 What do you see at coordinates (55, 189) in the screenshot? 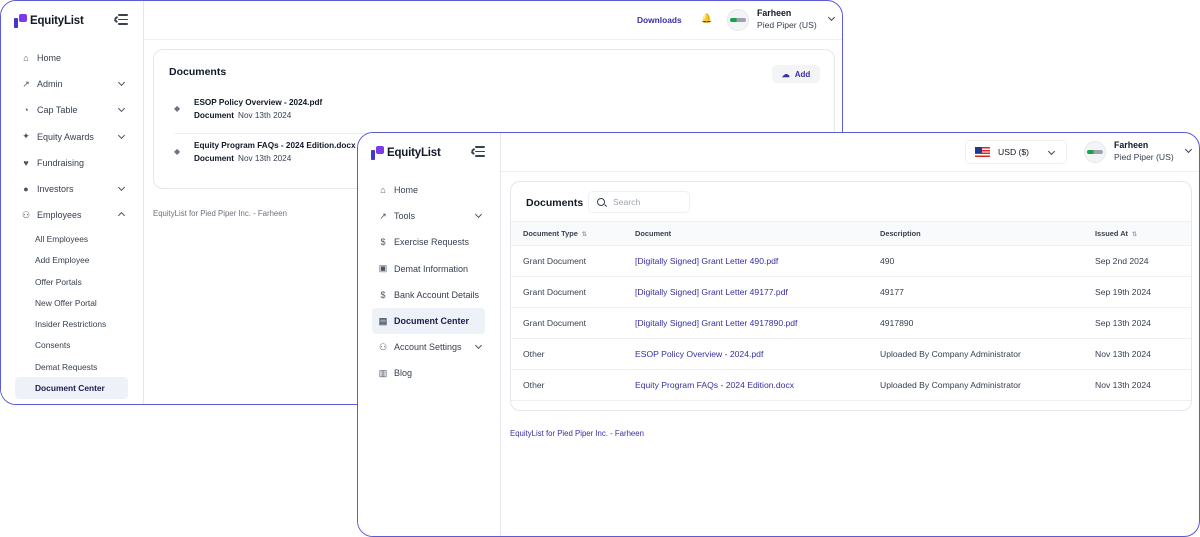
I see `sidebar-item-label: Investors` at bounding box center [55, 189].